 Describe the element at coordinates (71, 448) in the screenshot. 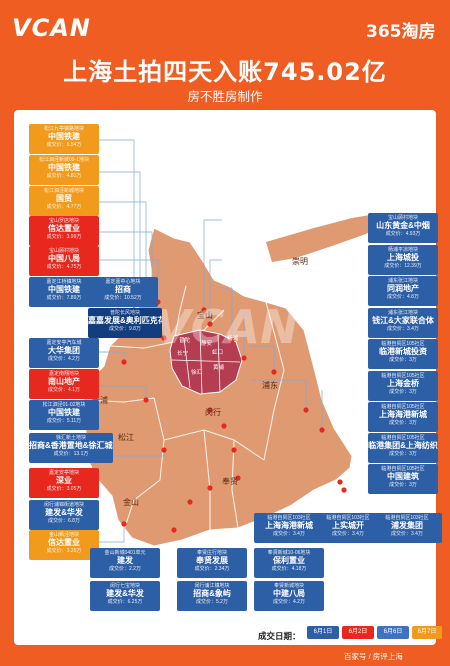

I see `plot-card: 徐汇新土地块 招商&香港置地&徐汇城投 成交价：13.1万` at that location.